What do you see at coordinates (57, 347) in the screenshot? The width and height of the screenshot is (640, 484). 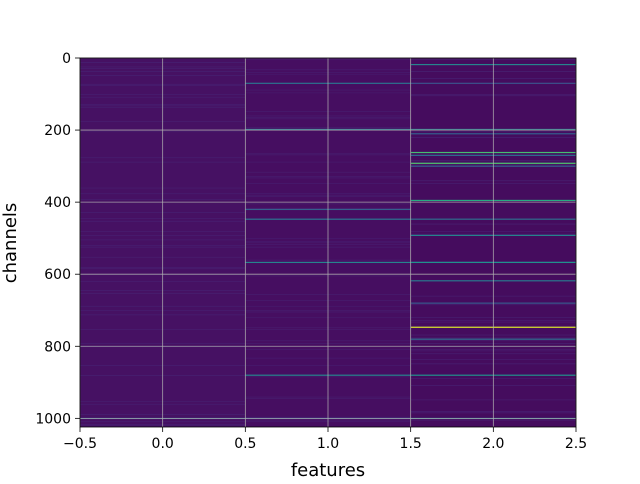 I see `y-tick-label: 800` at bounding box center [57, 347].